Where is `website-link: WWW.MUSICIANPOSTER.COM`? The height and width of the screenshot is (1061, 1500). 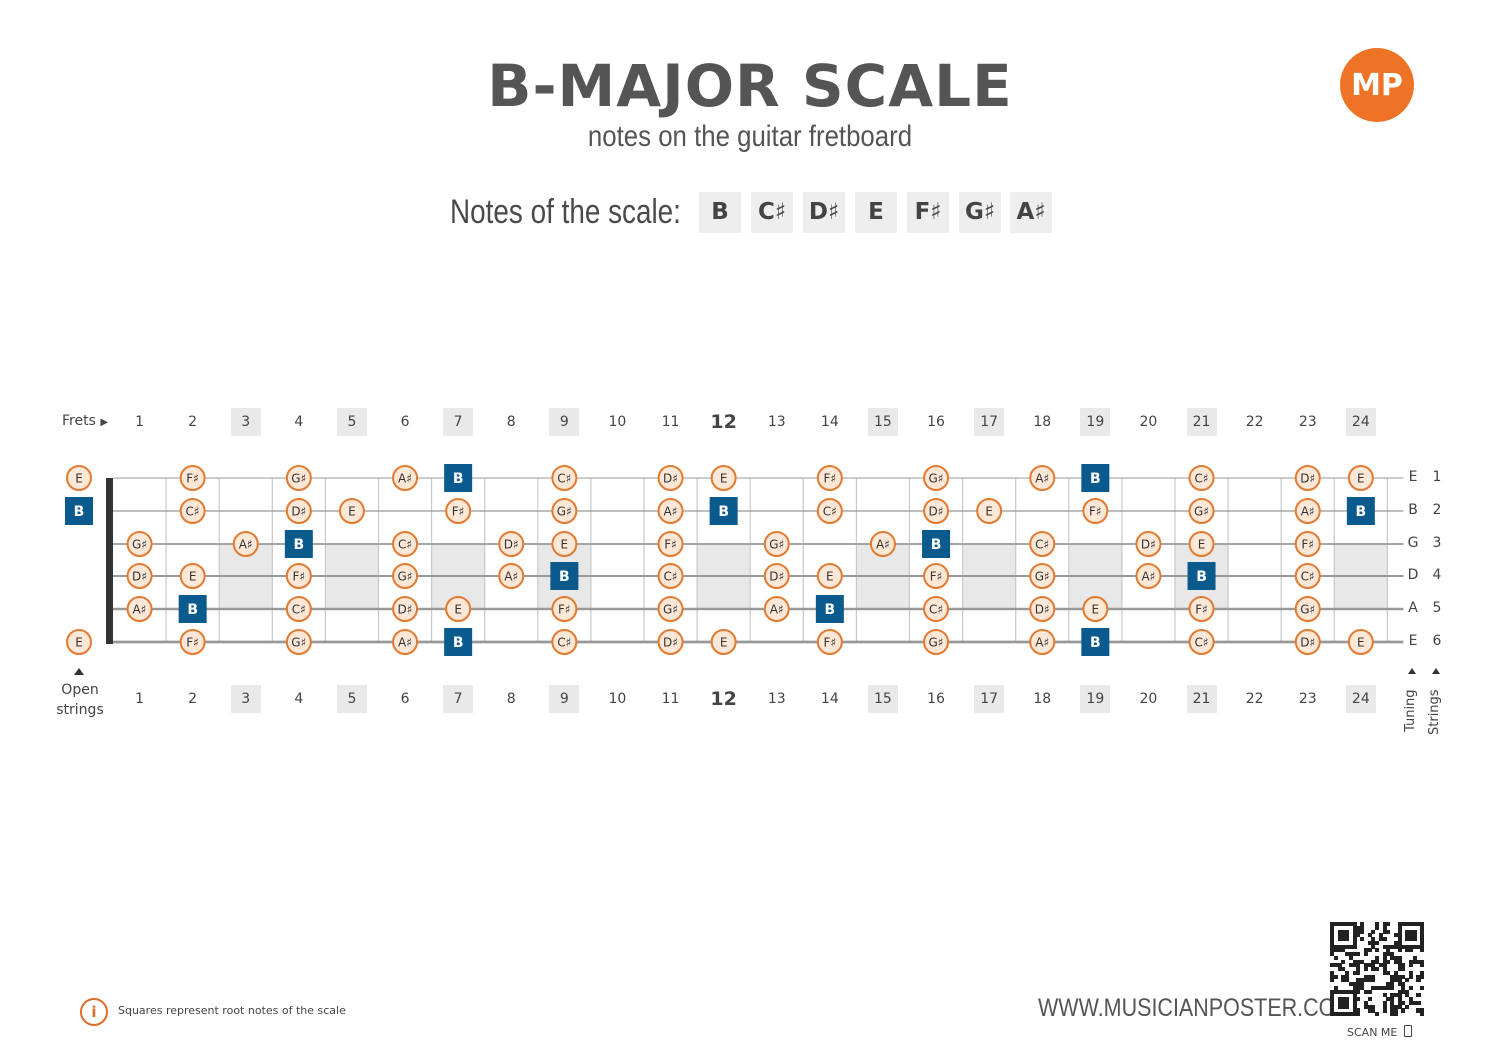
website-link: WWW.MUSICIANPOSTER.COM is located at coordinates (1196, 1008).